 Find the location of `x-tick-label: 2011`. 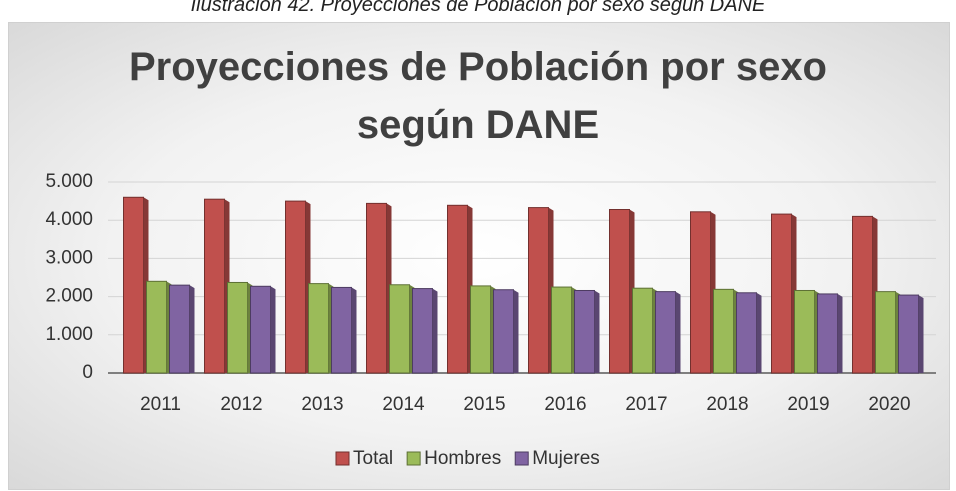

x-tick-label: 2011 is located at coordinates (160, 404).